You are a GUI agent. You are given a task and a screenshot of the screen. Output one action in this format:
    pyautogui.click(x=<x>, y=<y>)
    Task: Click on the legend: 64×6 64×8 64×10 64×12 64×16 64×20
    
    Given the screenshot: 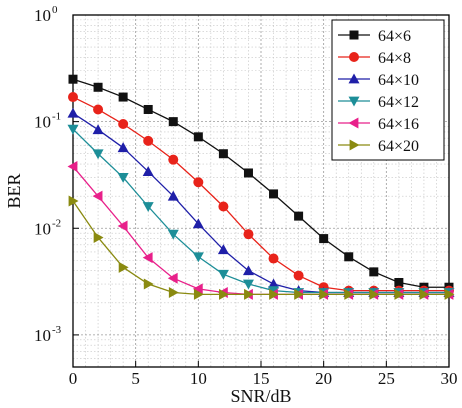 What is the action you would take?
    pyautogui.click(x=388, y=90)
    